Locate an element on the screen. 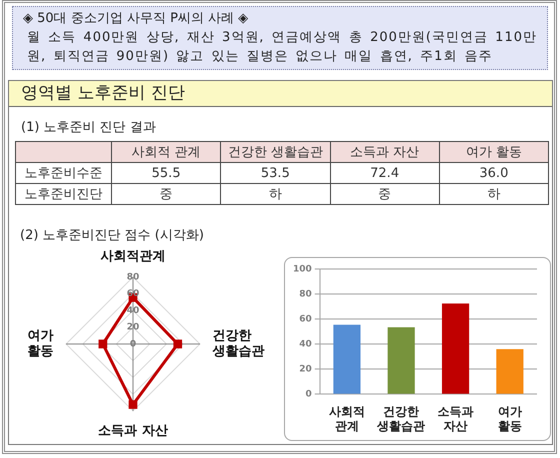 This screenshot has width=560, height=458. y-tick-label: 노후준비수준 is located at coordinates (64, 173).